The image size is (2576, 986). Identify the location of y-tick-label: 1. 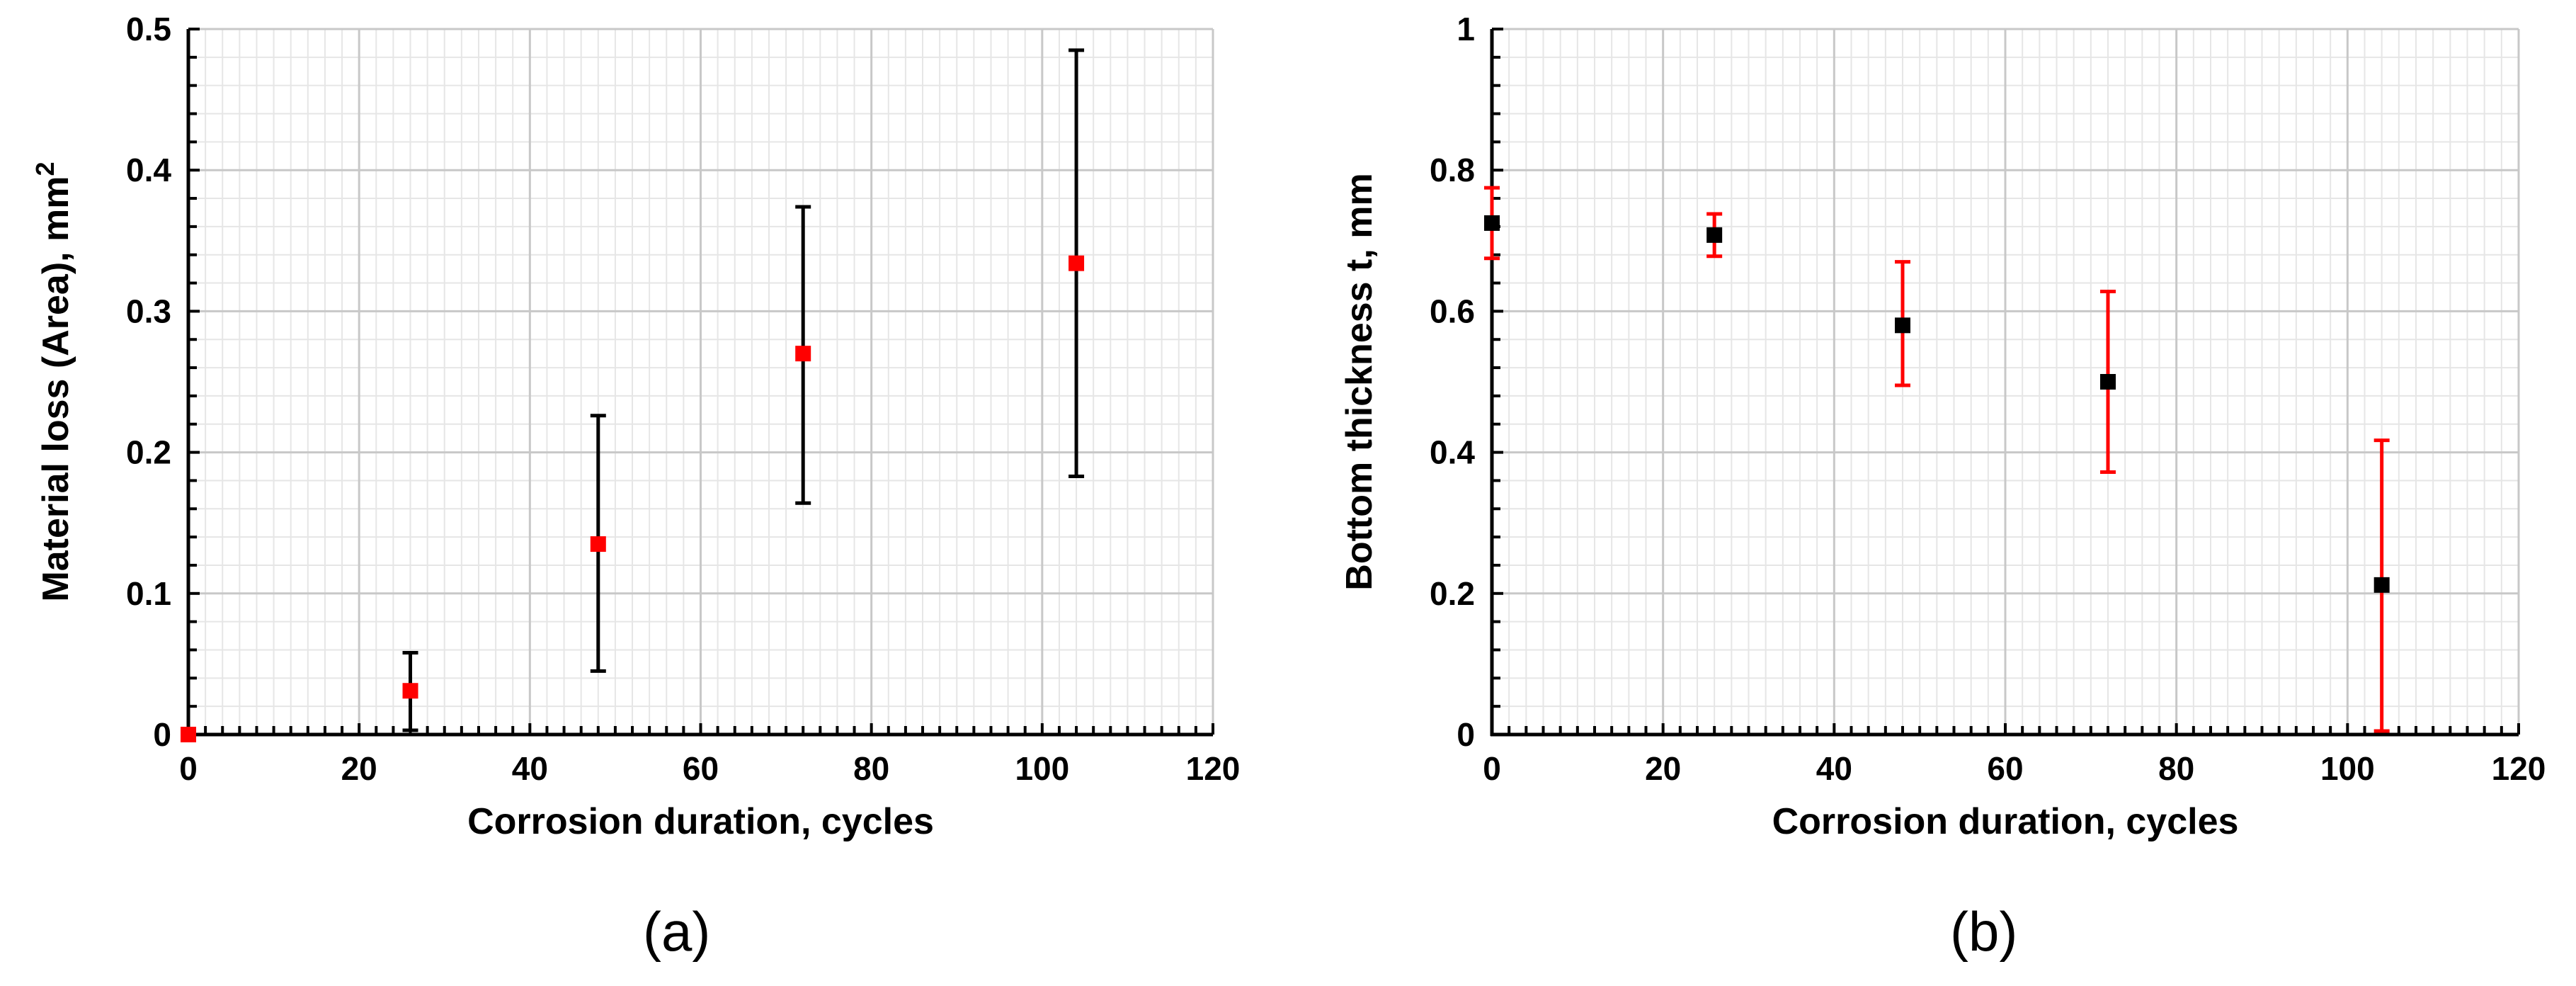
(1466, 29).